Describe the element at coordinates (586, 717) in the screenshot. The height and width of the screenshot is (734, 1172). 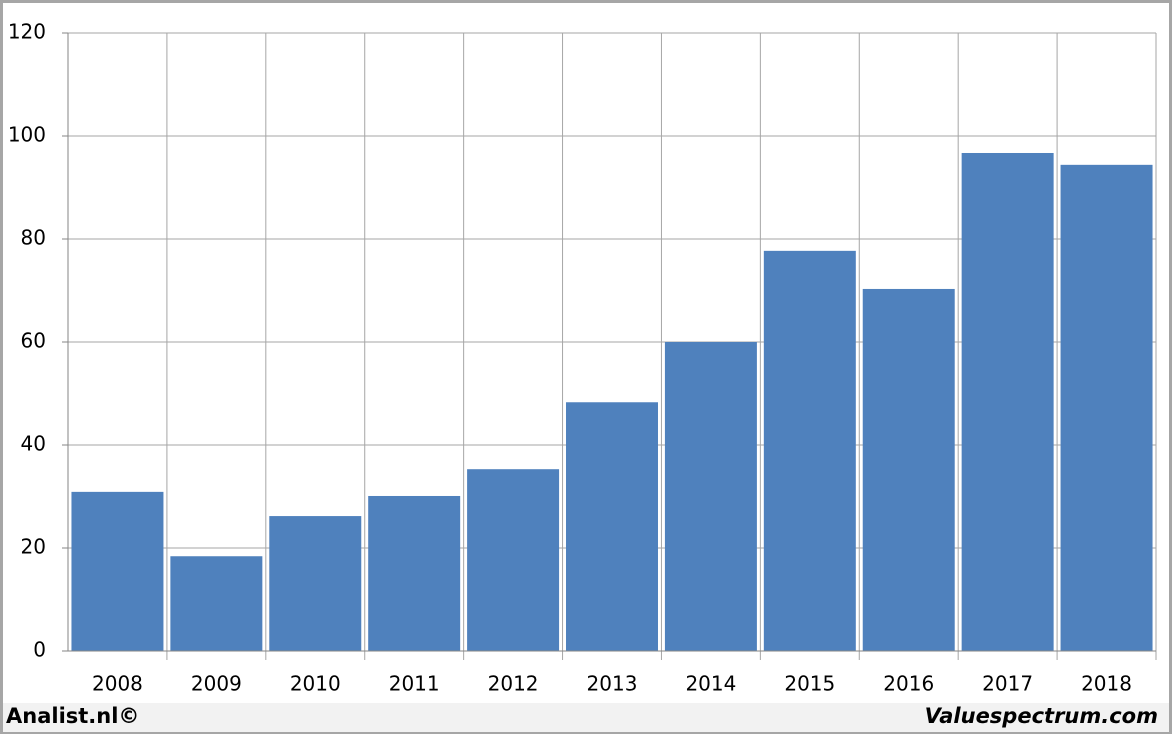
I see `footer-strip` at that location.